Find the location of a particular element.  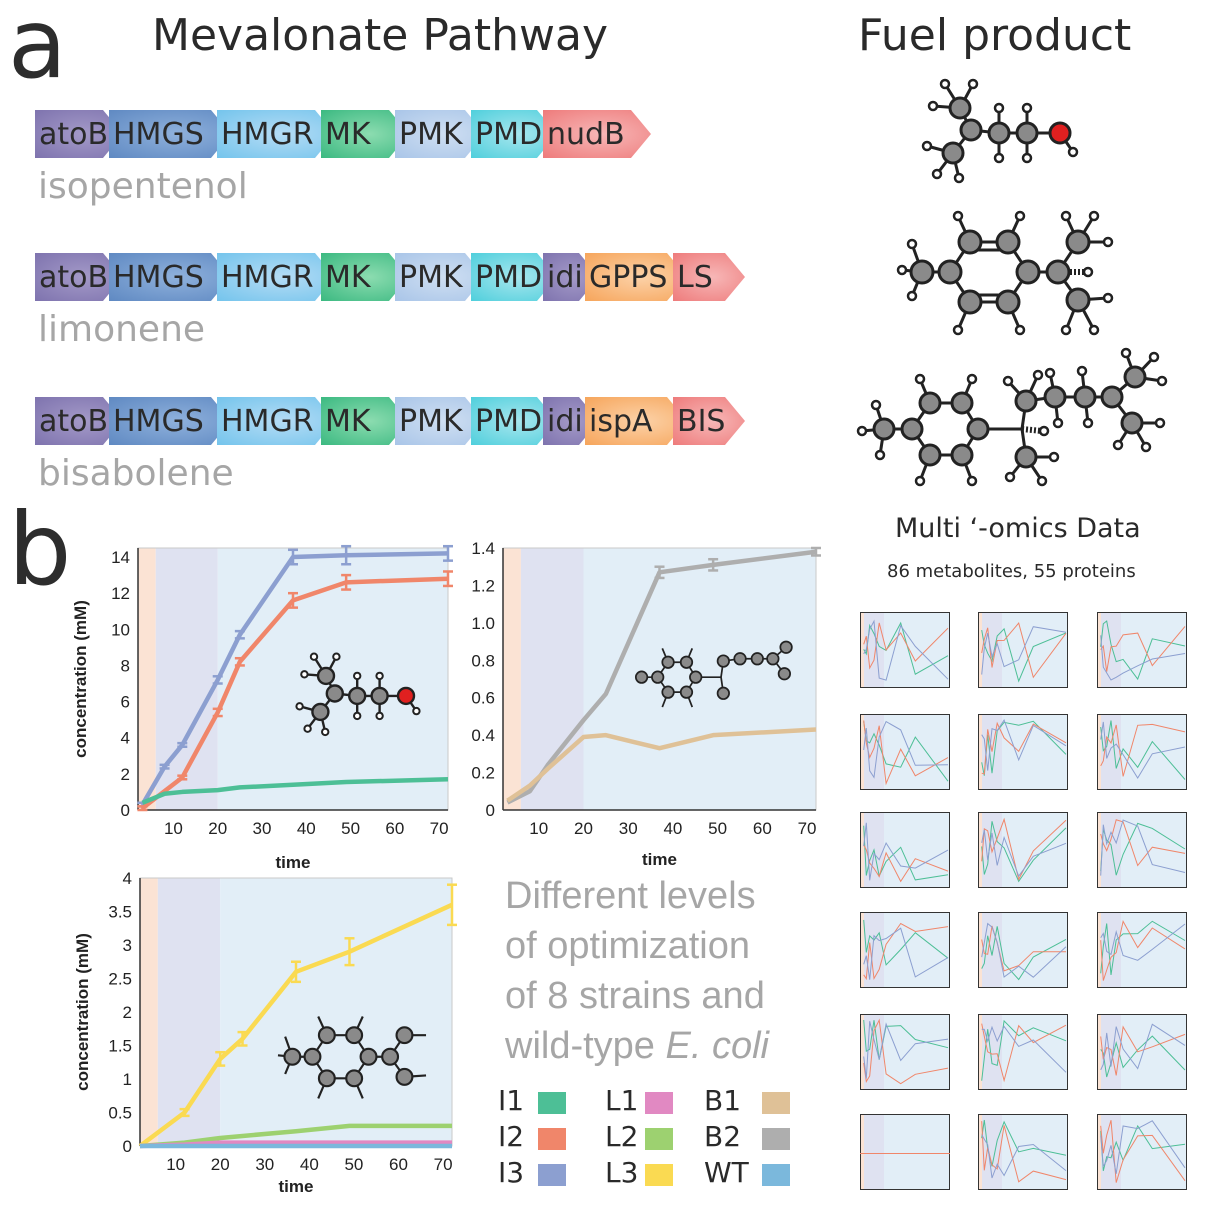

gene-gpps-limonene: GPPS is located at coordinates (636, 277).